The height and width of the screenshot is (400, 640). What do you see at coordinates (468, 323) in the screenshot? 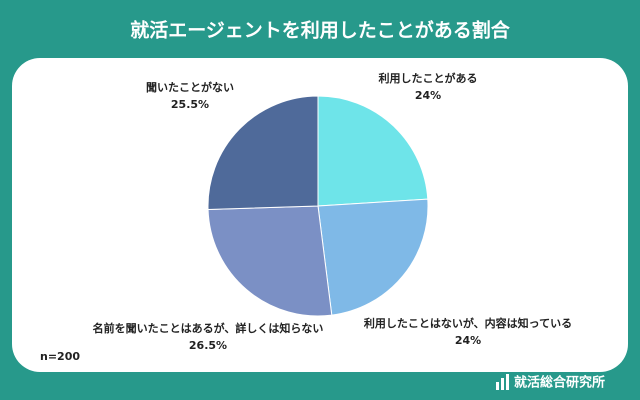
I see `slice-label: 利用したことはないが、内容は知っている` at bounding box center [468, 323].